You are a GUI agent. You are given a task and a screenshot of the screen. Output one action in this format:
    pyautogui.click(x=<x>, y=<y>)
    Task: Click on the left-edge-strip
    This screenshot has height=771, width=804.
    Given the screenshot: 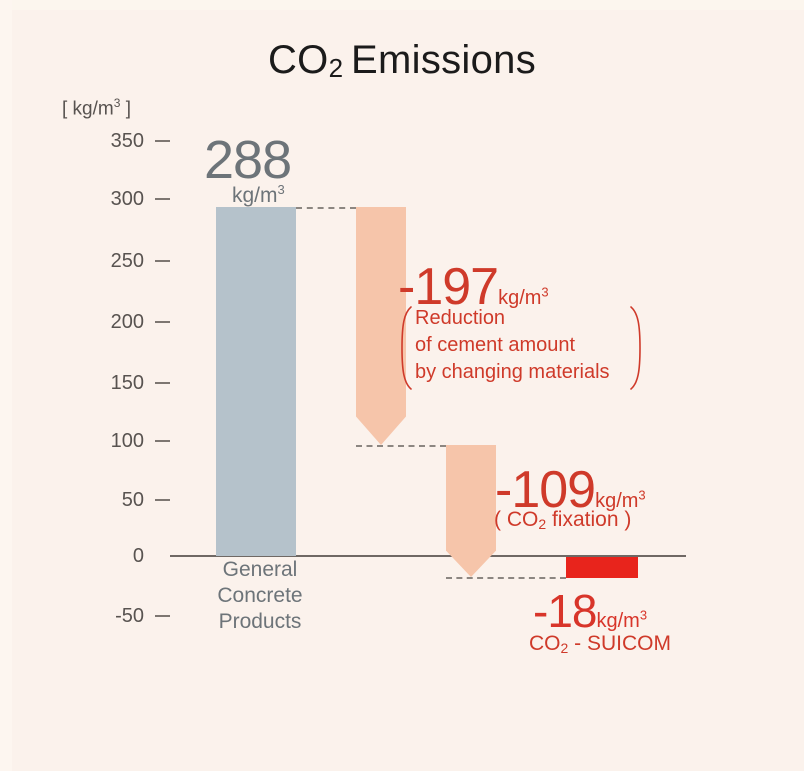 What is the action you would take?
    pyautogui.click(x=6, y=385)
    